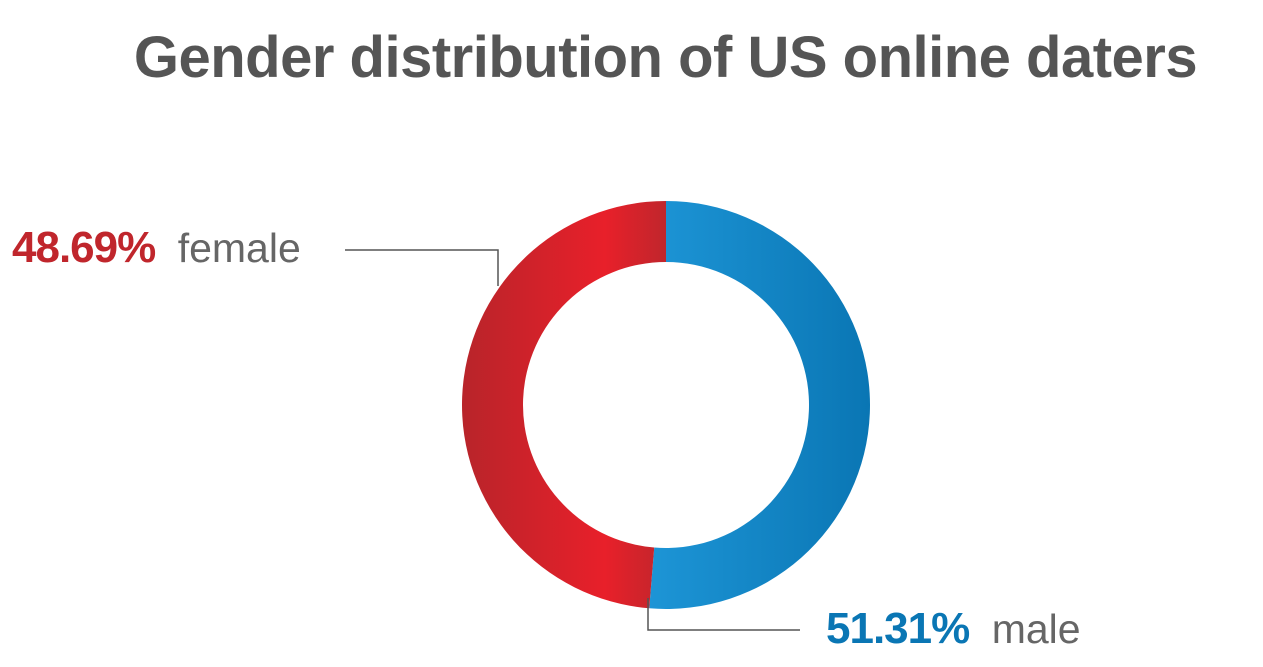  Describe the element at coordinates (156, 247) in the screenshot. I see `female-label: 48.69% female` at that location.